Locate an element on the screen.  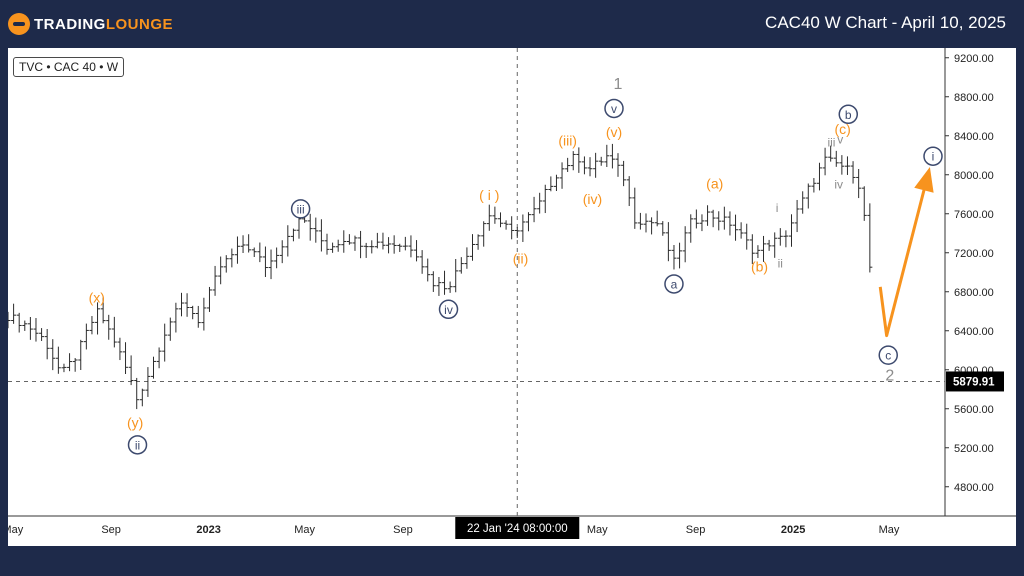
wave-label-c-circle: c is located at coordinates (888, 355).